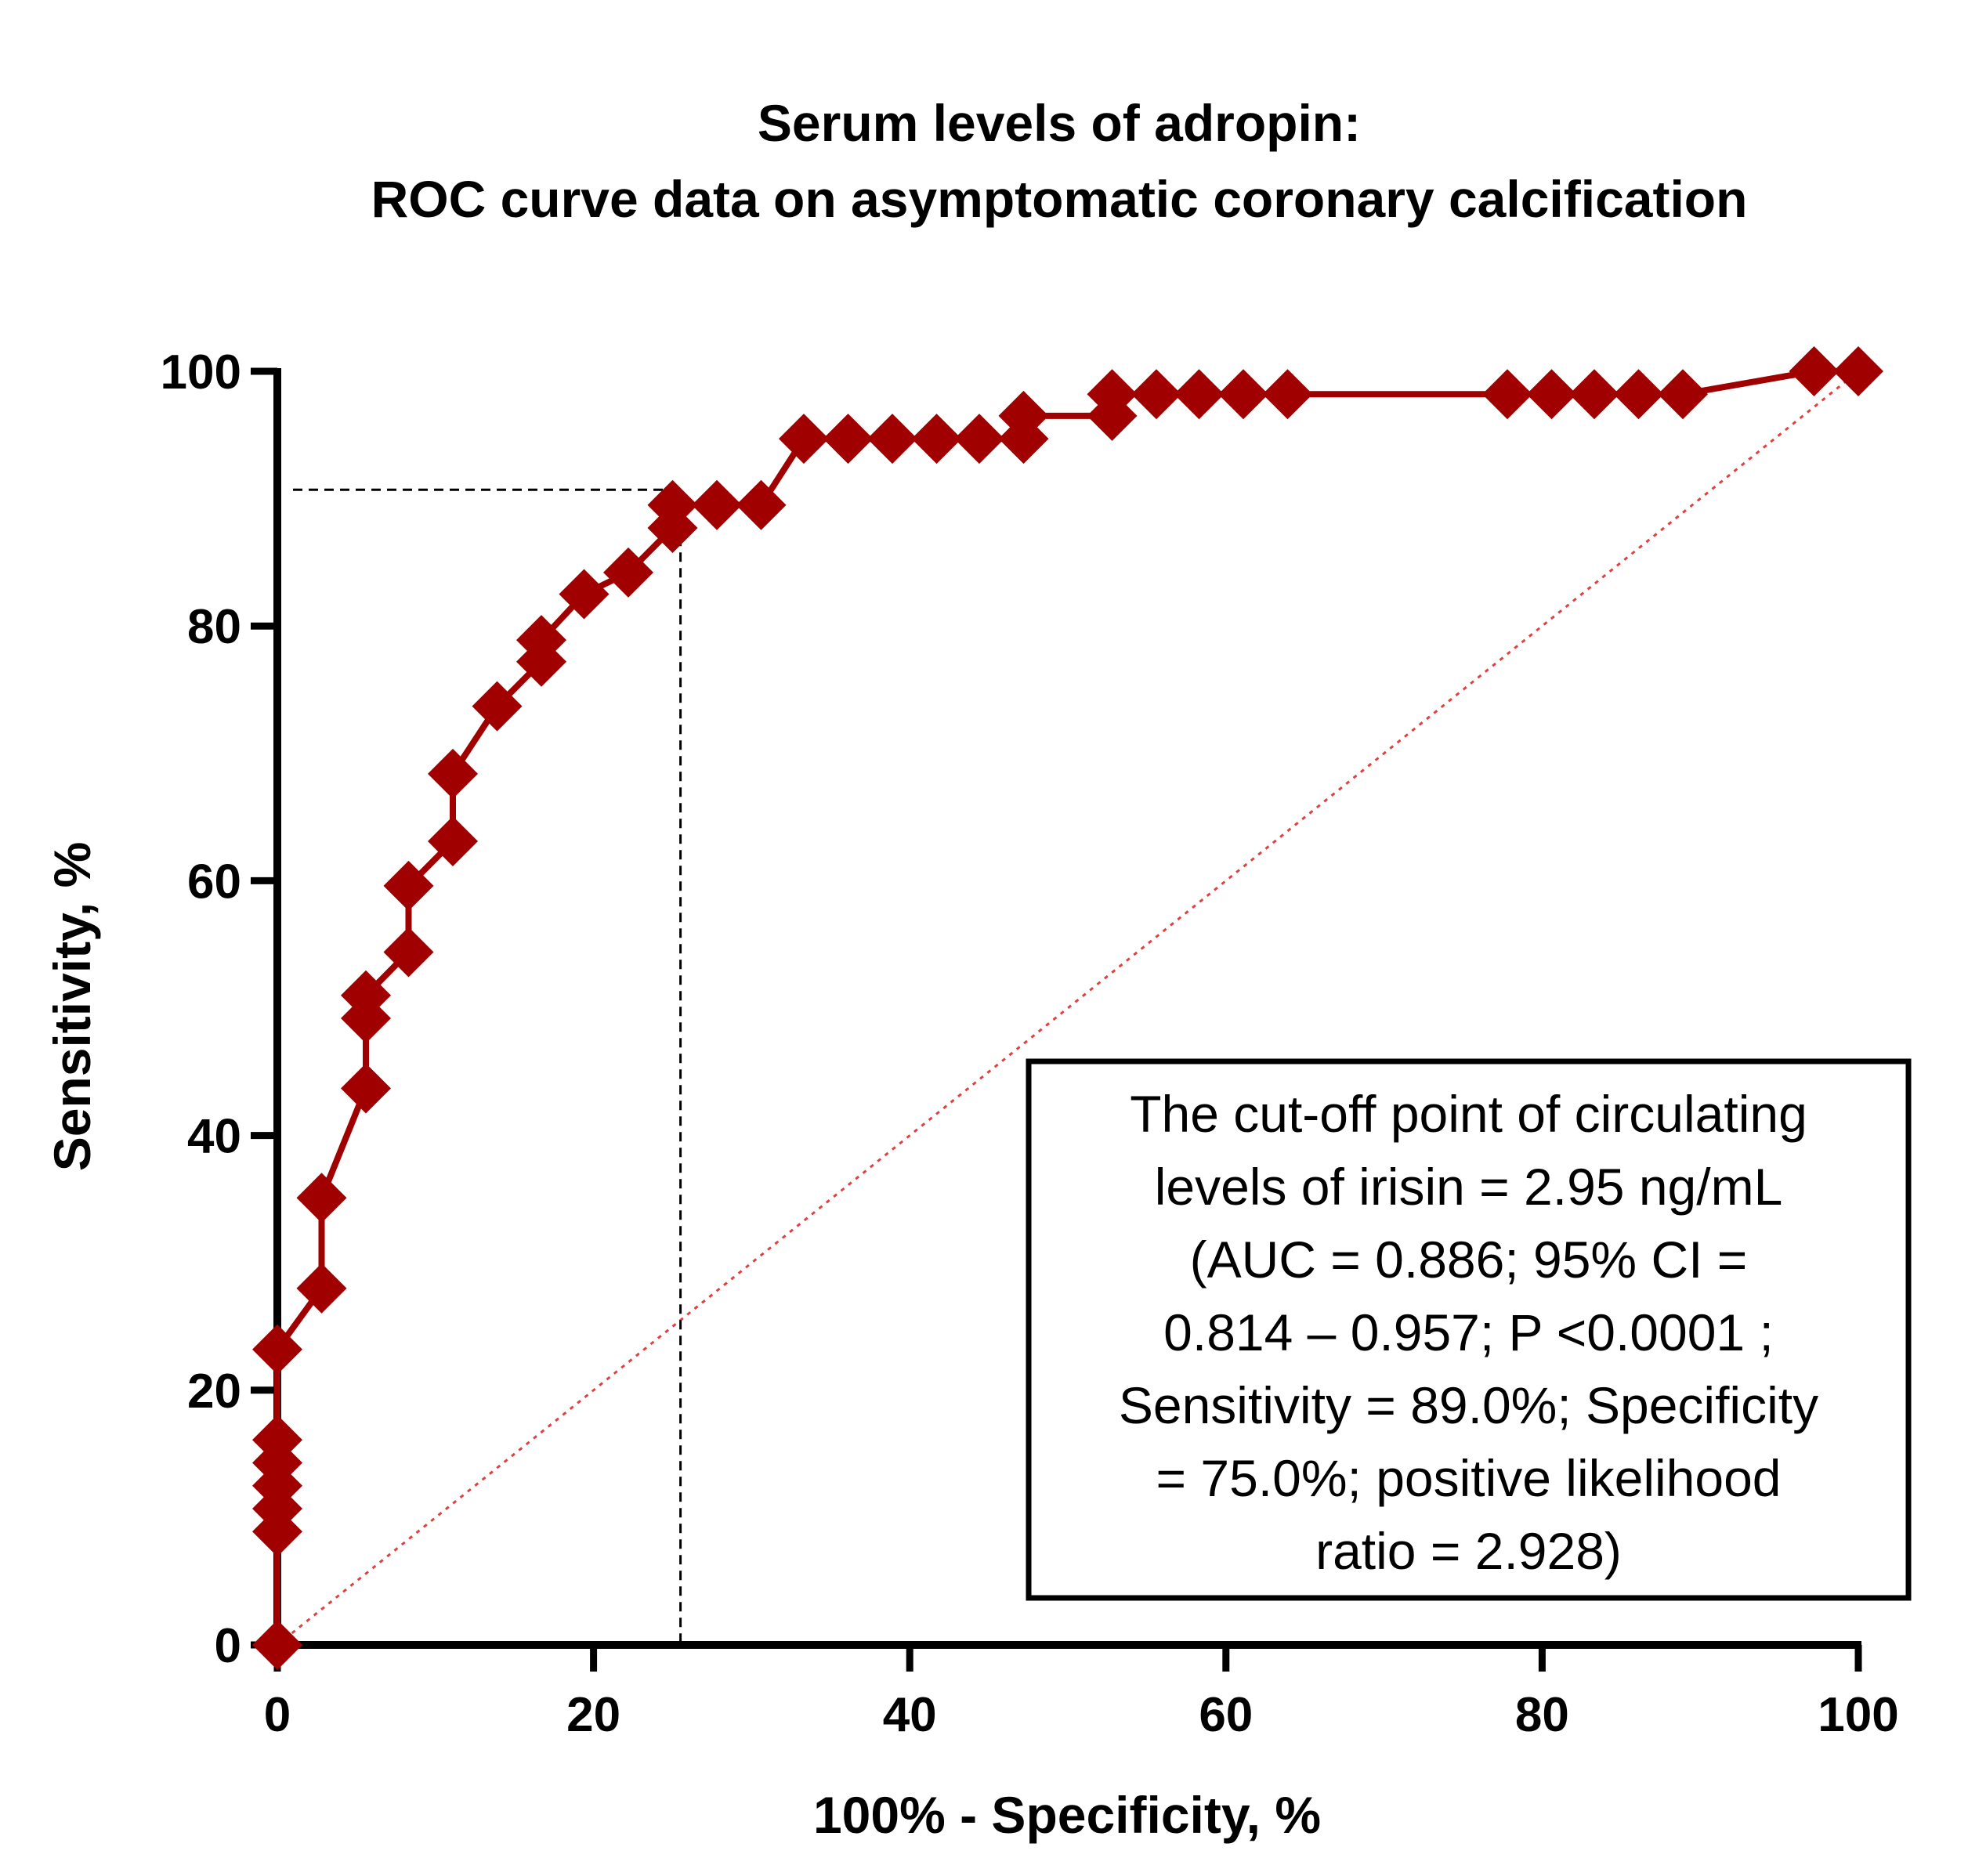 This screenshot has width=1968, height=1876. Describe the element at coordinates (214, 627) in the screenshot. I see `y-tick-label-80: 80` at that location.